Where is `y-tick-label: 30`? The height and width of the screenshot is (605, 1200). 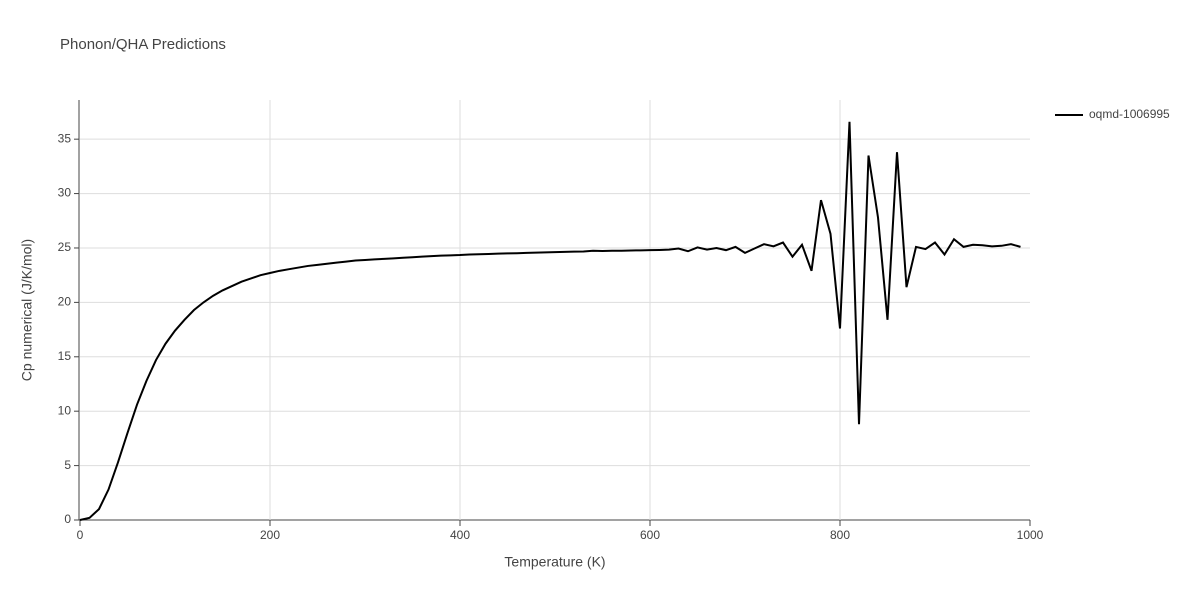 y-tick-label: 30 is located at coordinates (65, 193).